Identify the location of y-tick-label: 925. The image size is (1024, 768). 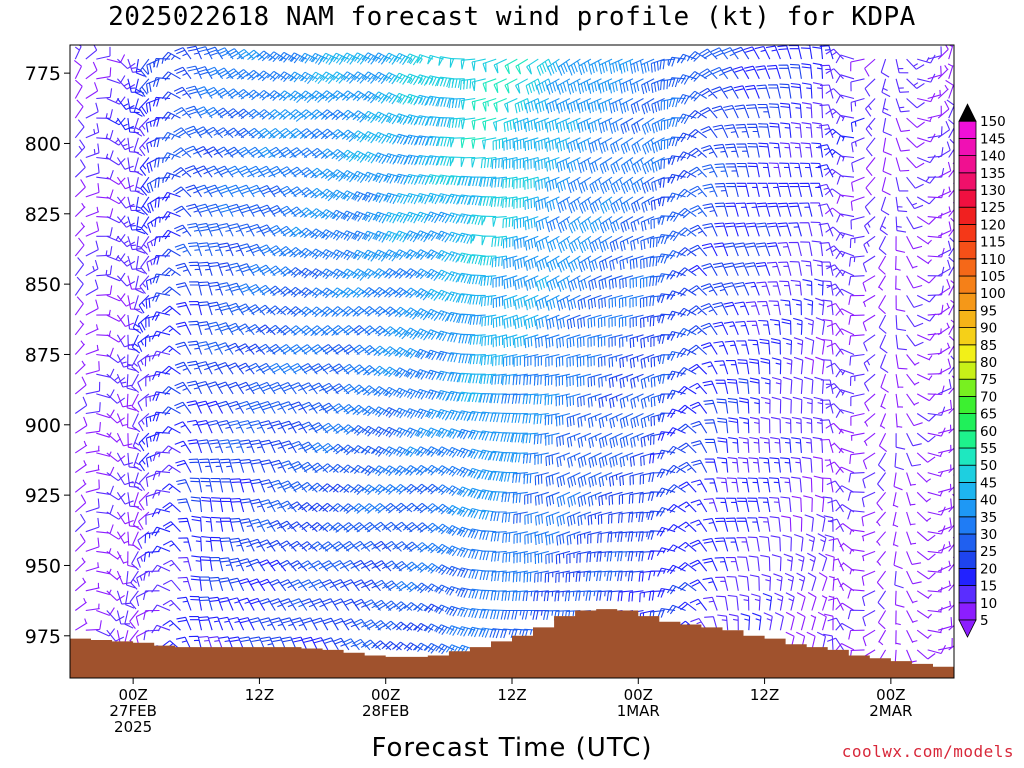
(43, 496).